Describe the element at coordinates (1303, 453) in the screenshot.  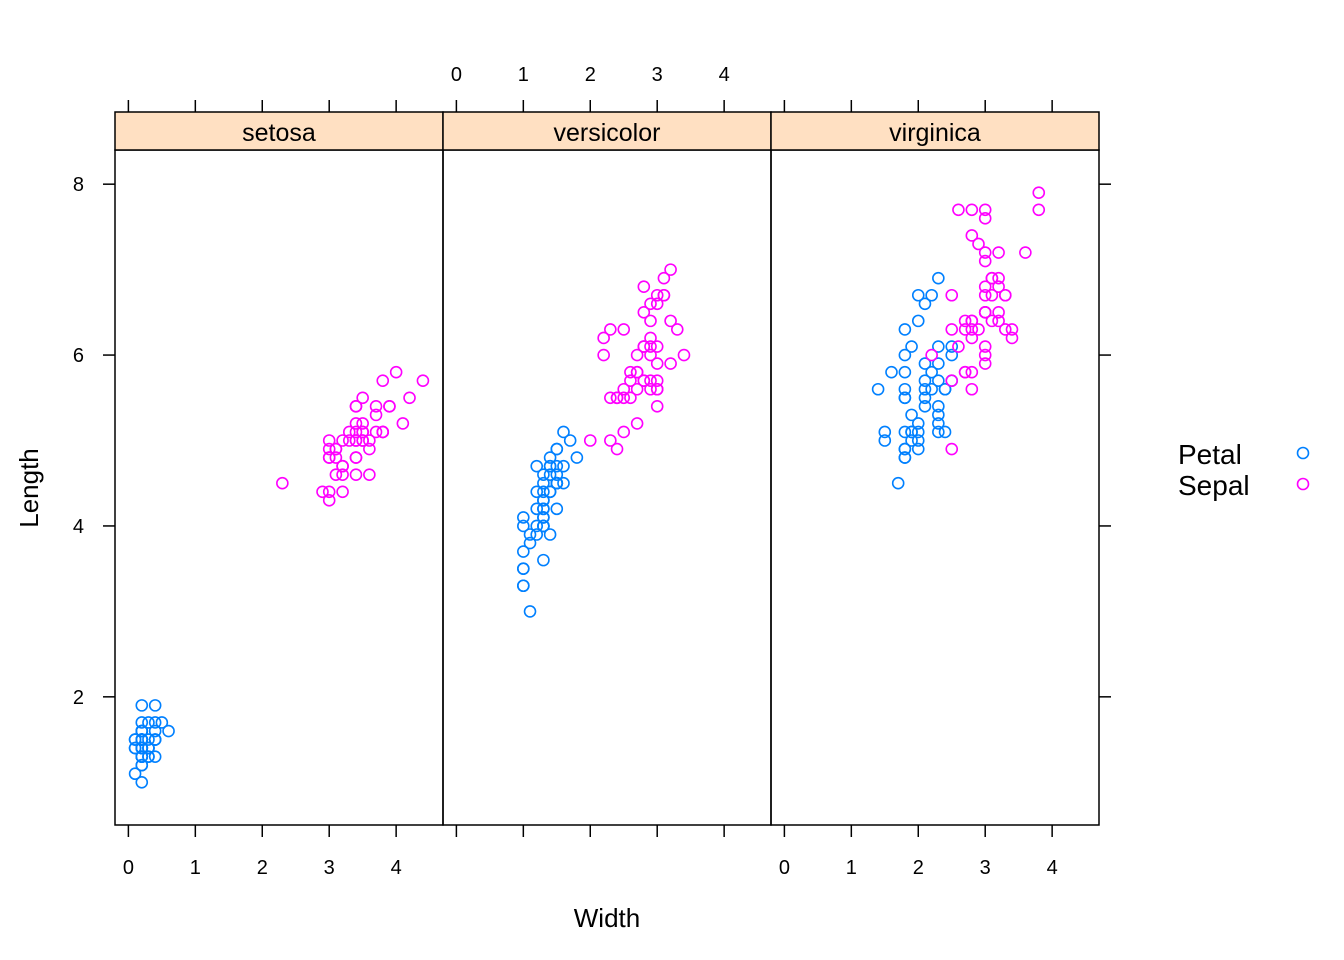
I see `legend-marker-petal` at that location.